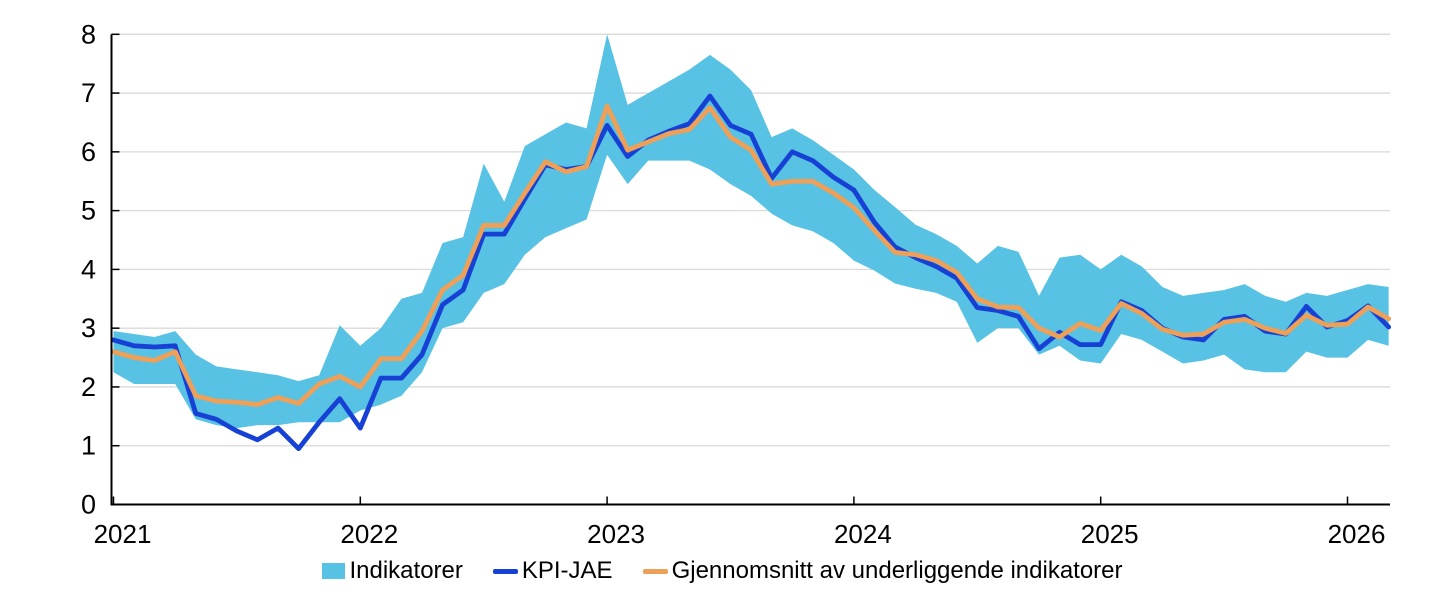  What do you see at coordinates (88, 328) in the screenshot?
I see `y-tick-label: 3` at bounding box center [88, 328].